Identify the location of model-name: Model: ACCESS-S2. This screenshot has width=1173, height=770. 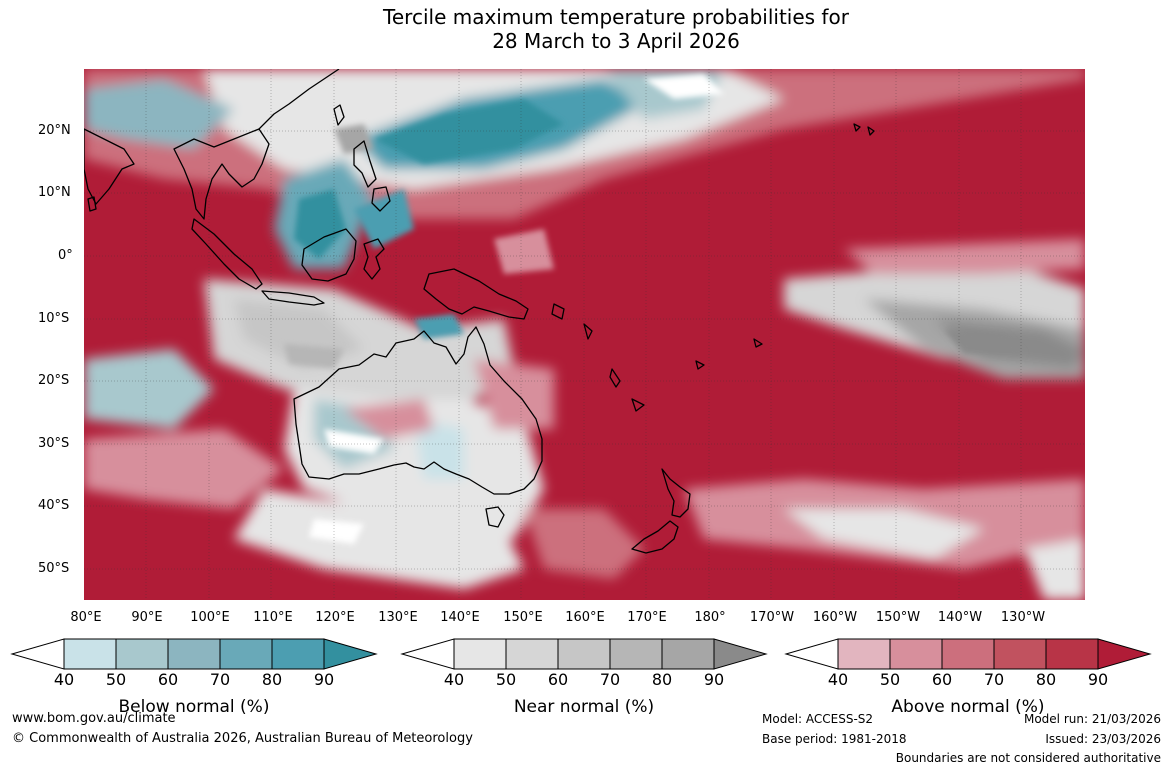
(818, 719).